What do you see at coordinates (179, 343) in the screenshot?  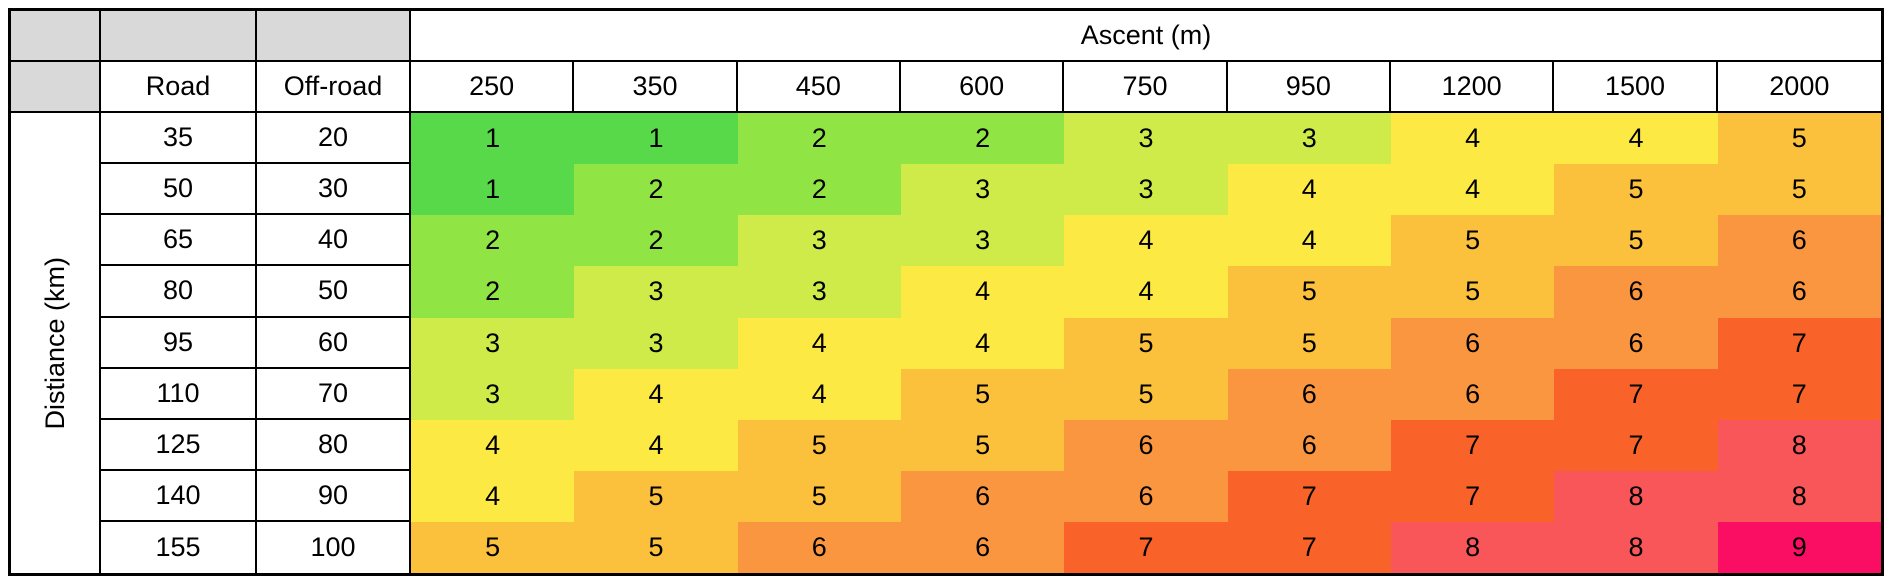 I see `road-value-cell: 95` at bounding box center [179, 343].